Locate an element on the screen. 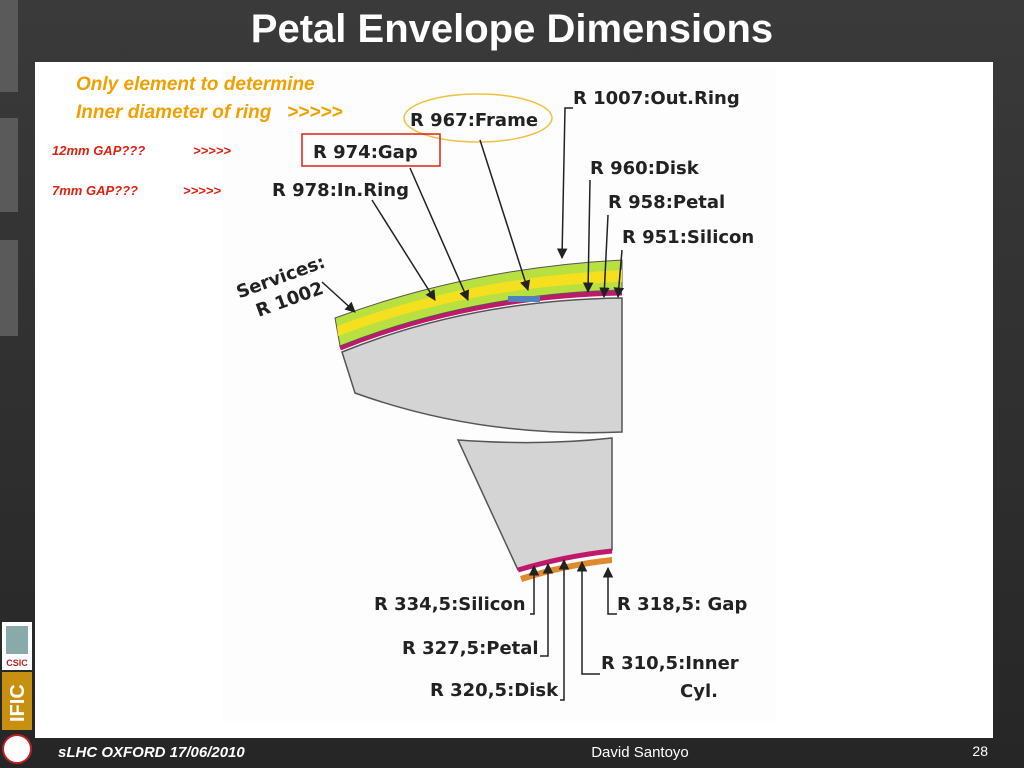 This screenshot has width=1024, height=768. footer-event: sLHC OXFORD 17/06/2010 is located at coordinates (151, 752).